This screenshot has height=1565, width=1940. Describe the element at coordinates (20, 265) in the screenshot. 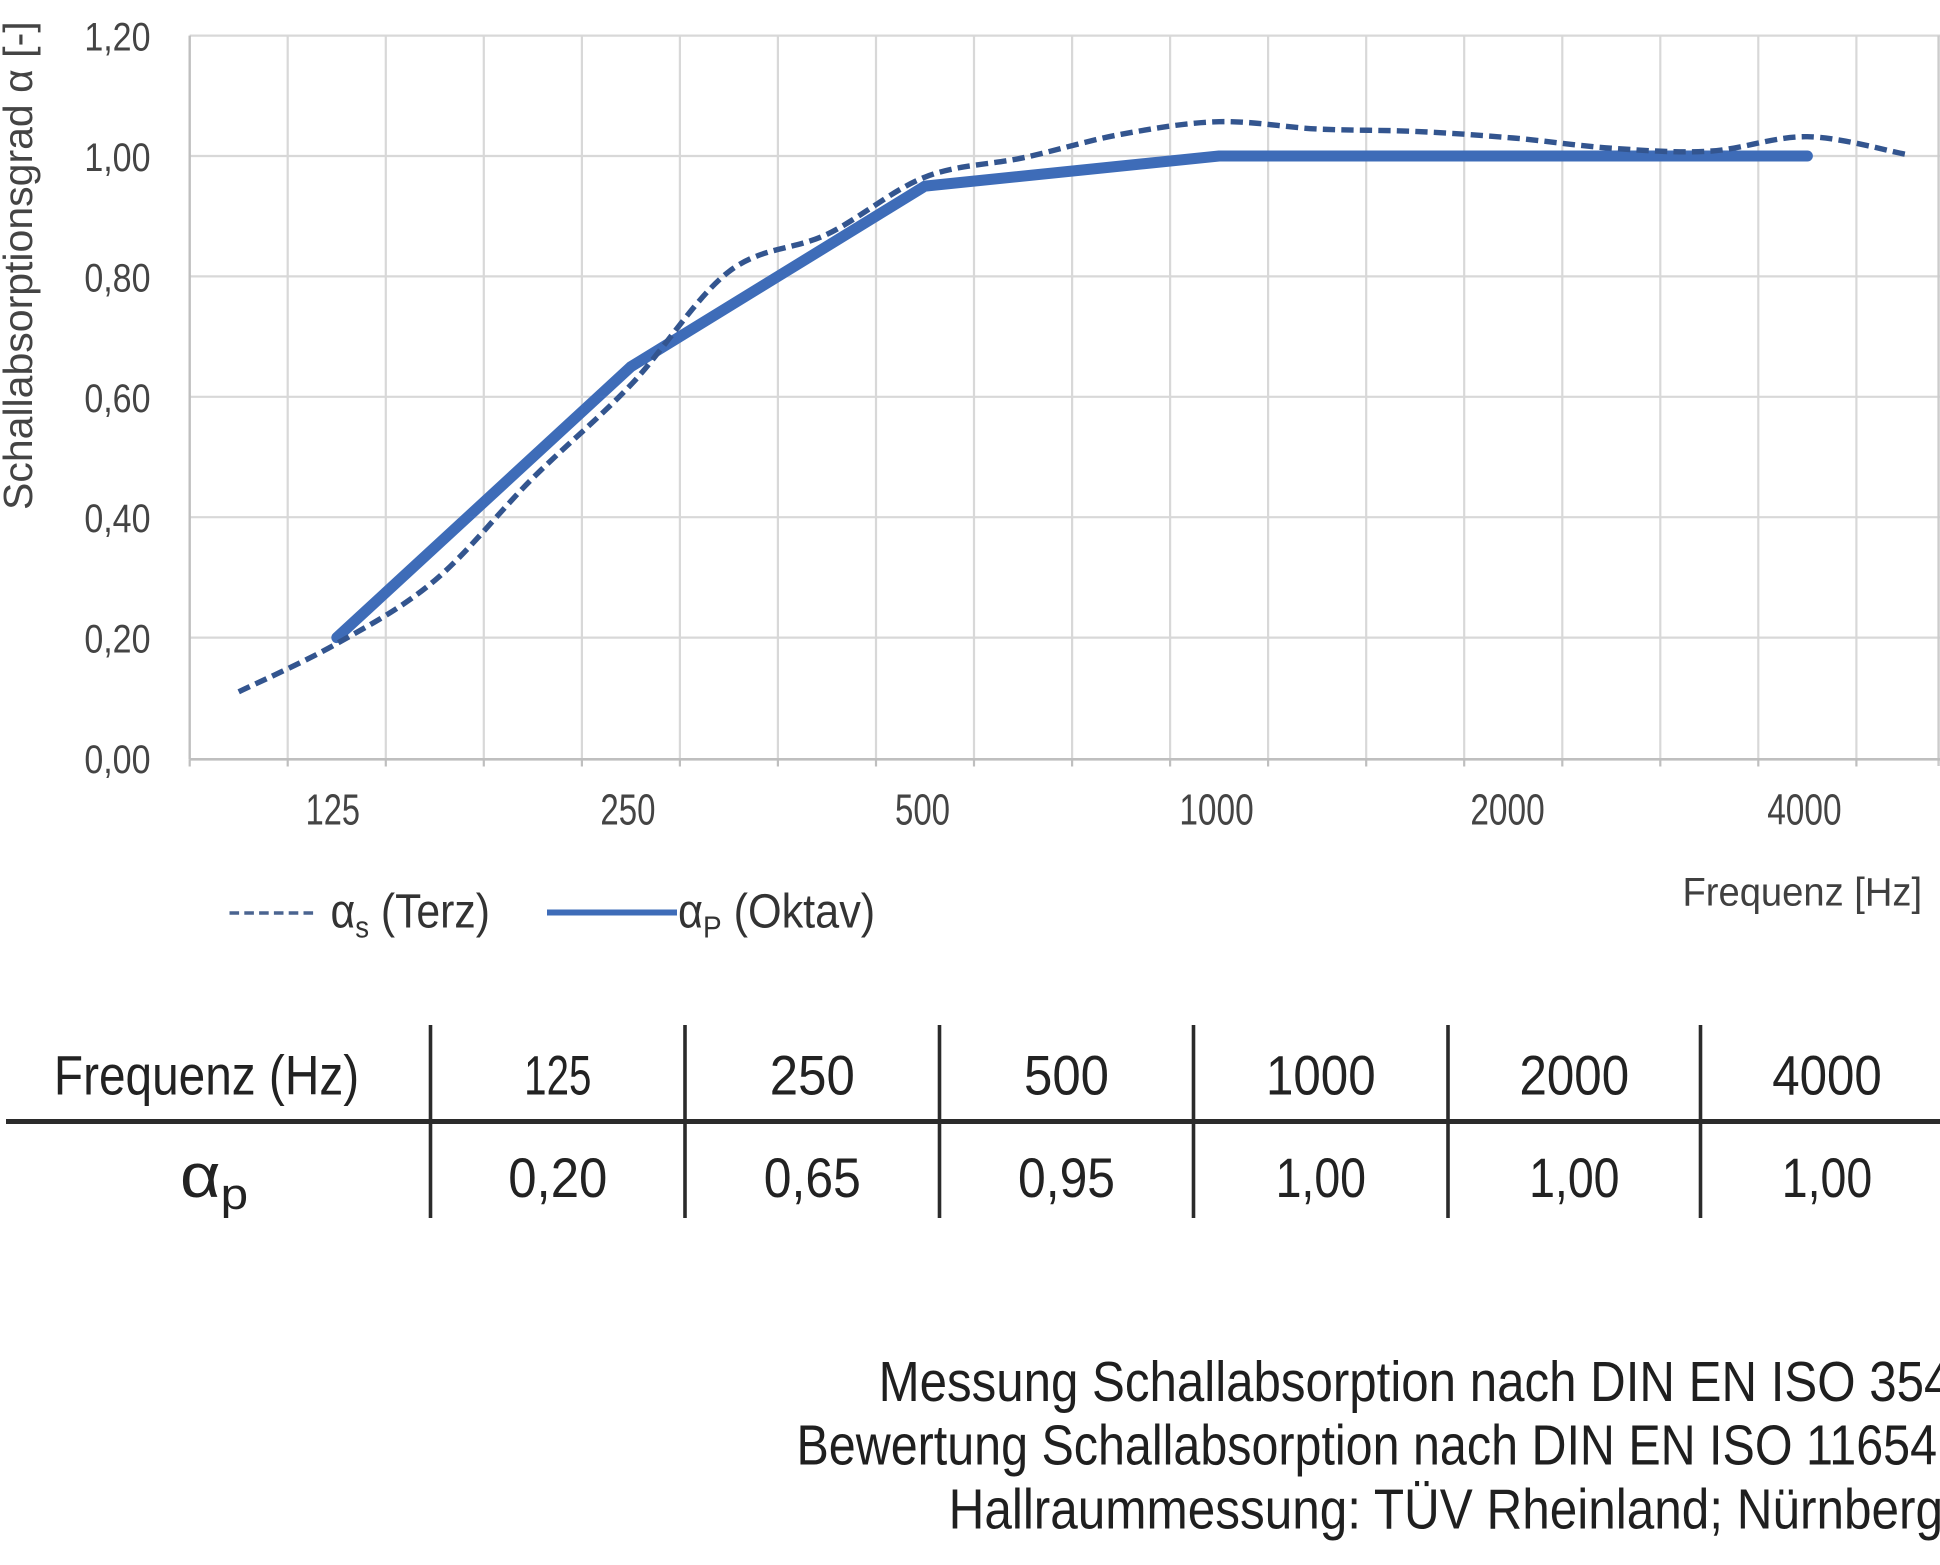

I see `svg-text: Schallabsorptionsgrad α [-]` at that location.